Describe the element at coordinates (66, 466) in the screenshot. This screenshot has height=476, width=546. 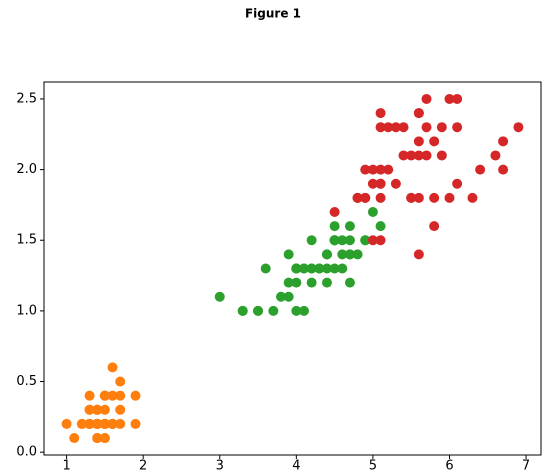
I see `x-tick-label: 1` at that location.